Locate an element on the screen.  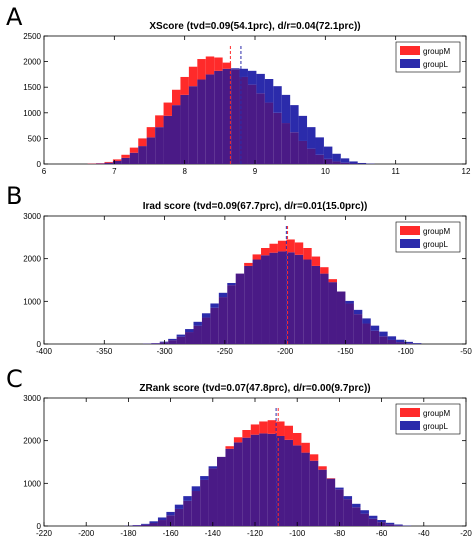
x-tick-label: -300 is located at coordinates (165, 351).